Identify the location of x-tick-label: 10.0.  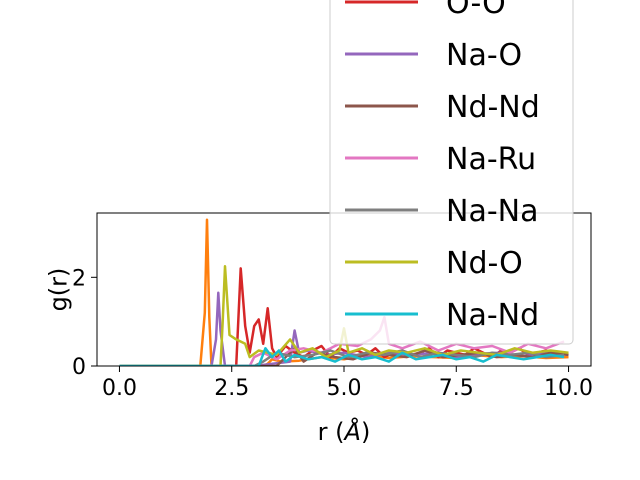
(568, 388).